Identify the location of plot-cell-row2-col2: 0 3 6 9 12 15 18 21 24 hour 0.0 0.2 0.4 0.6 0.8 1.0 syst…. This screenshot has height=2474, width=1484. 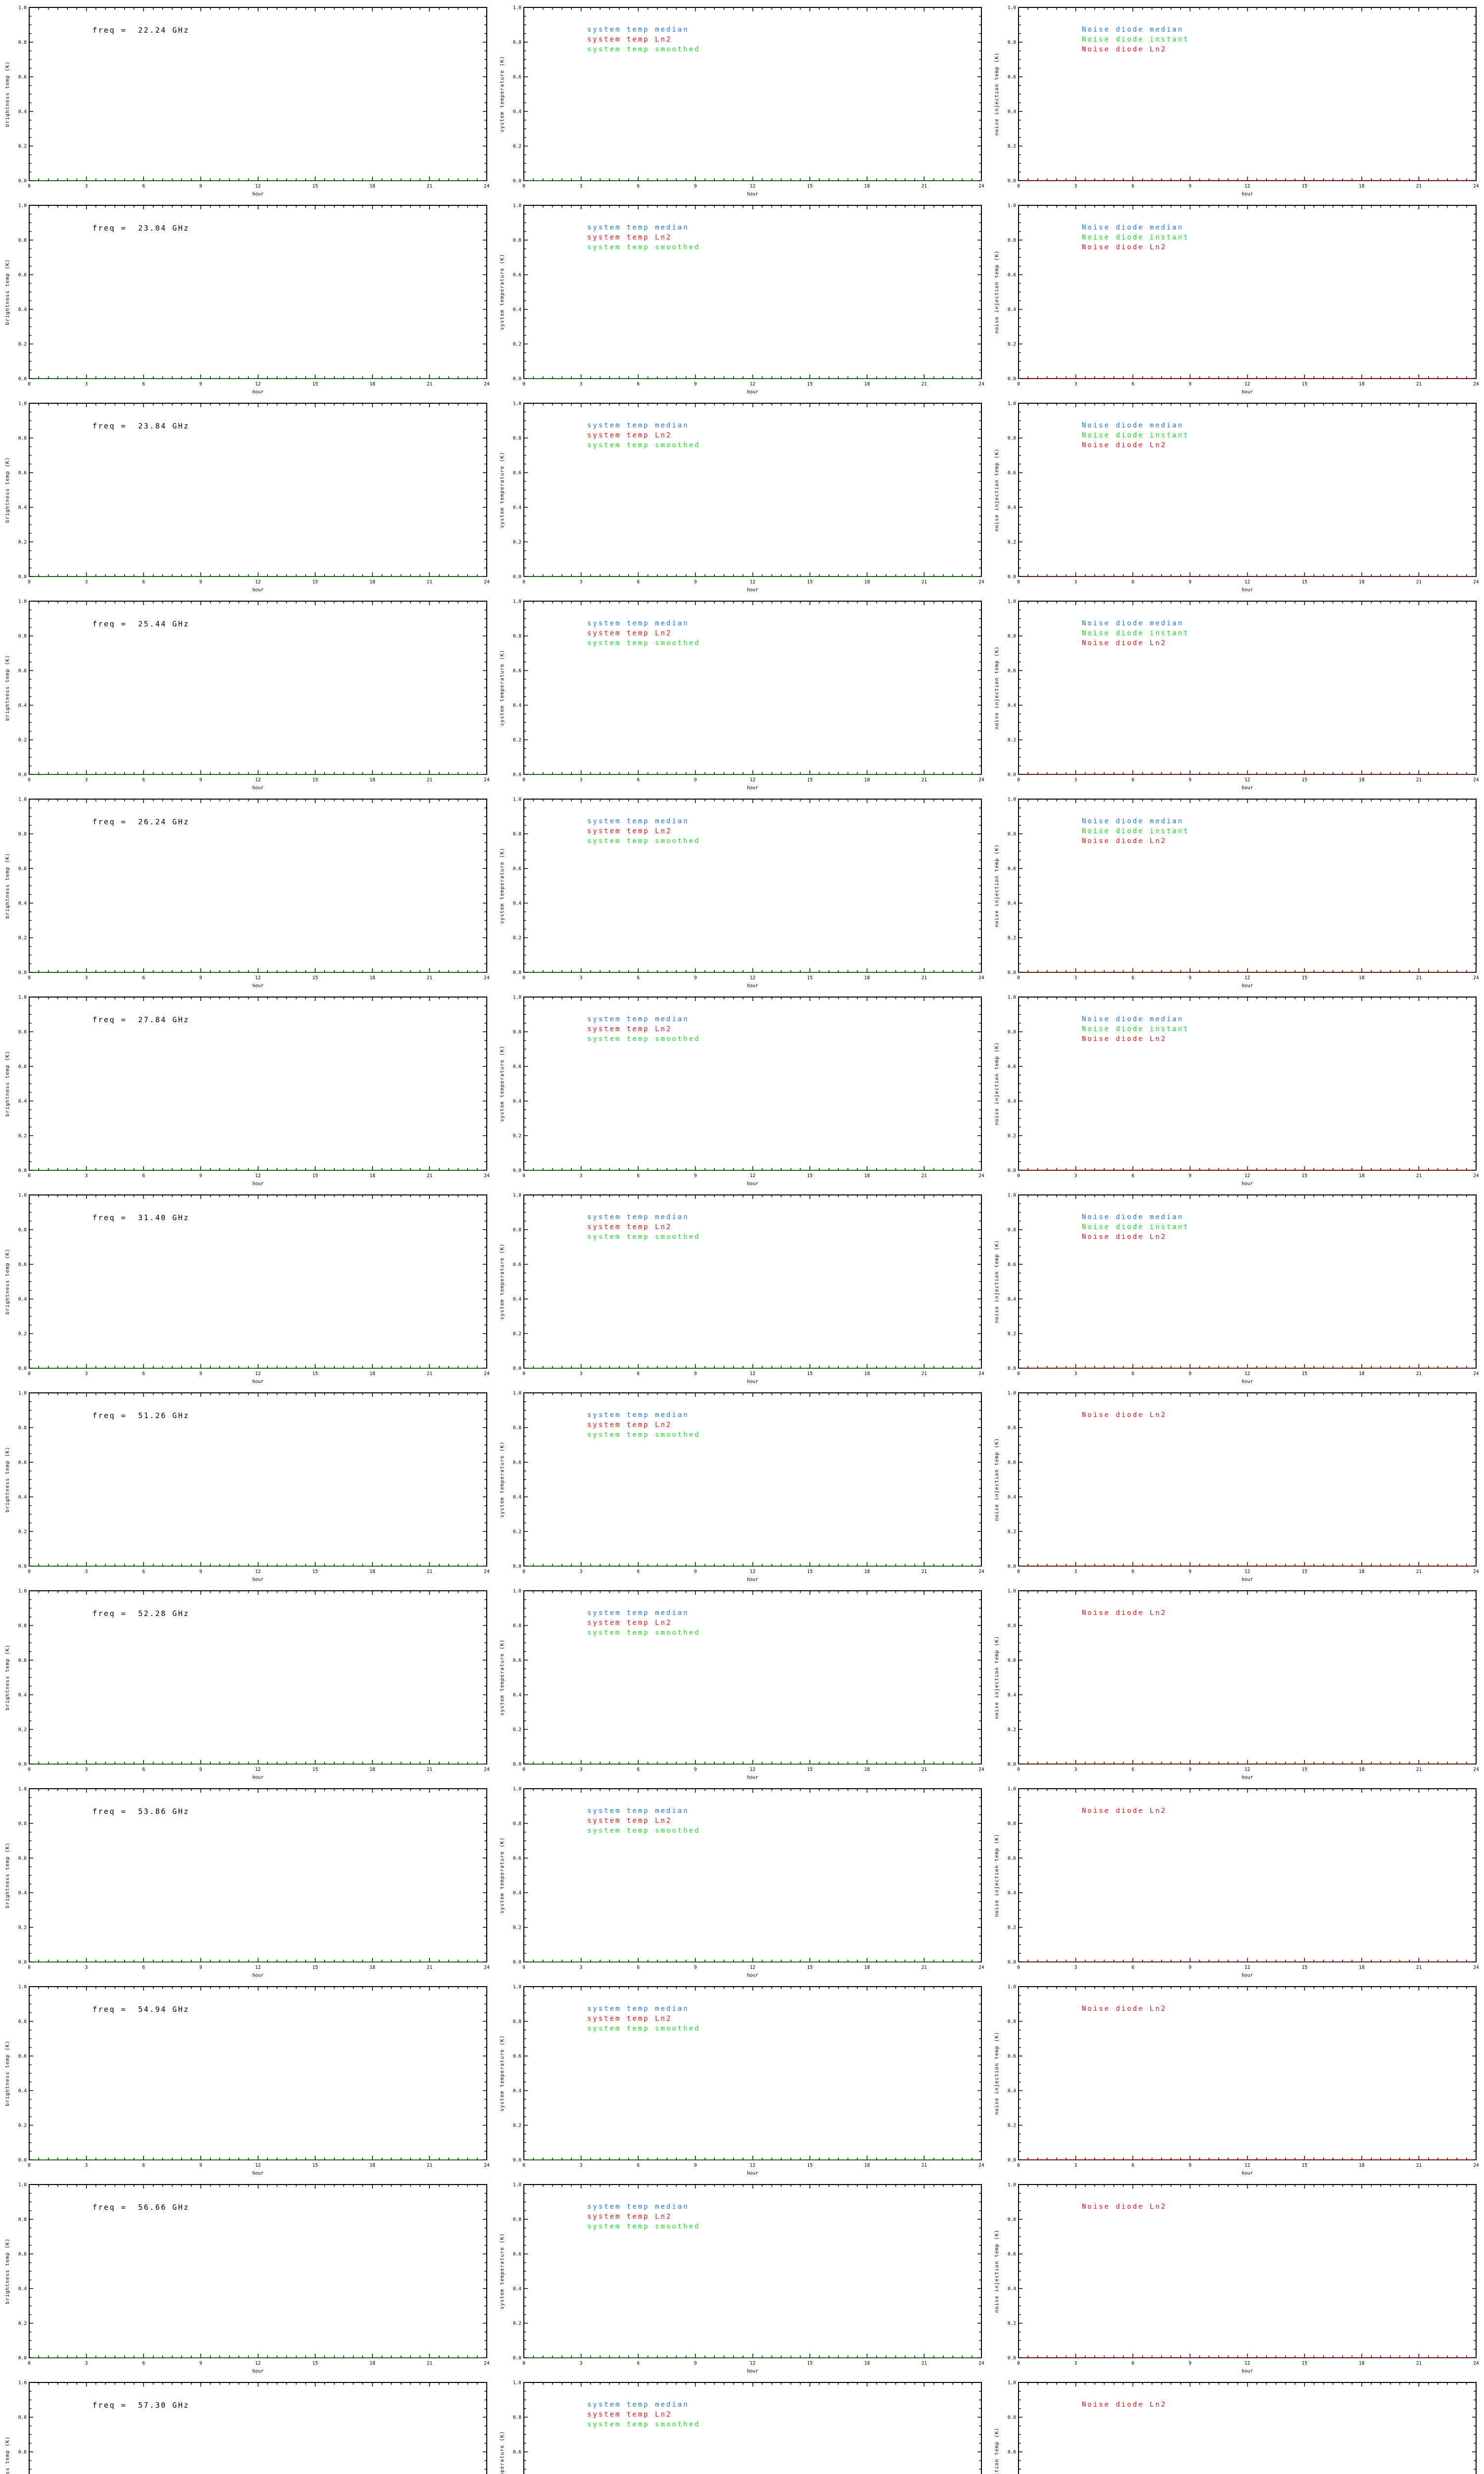
(742, 297).